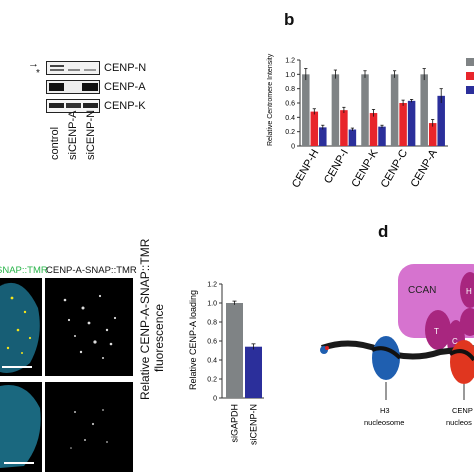 The height and width of the screenshot is (474, 474). What do you see at coordinates (290, 75) in the screenshot?
I see `chart-b-ytick-label: 1.0` at bounding box center [290, 75].